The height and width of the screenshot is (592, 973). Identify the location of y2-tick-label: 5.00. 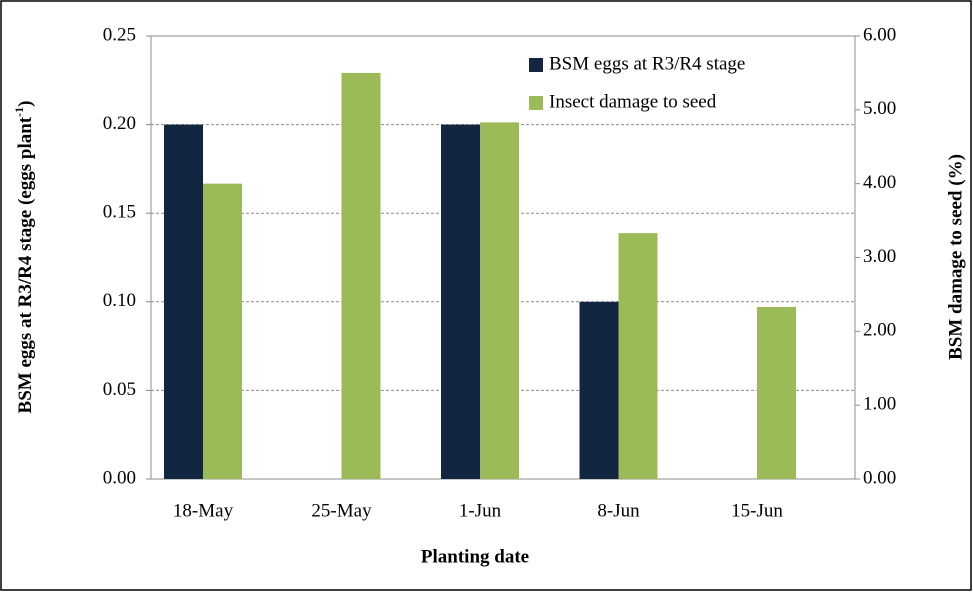
(879, 108).